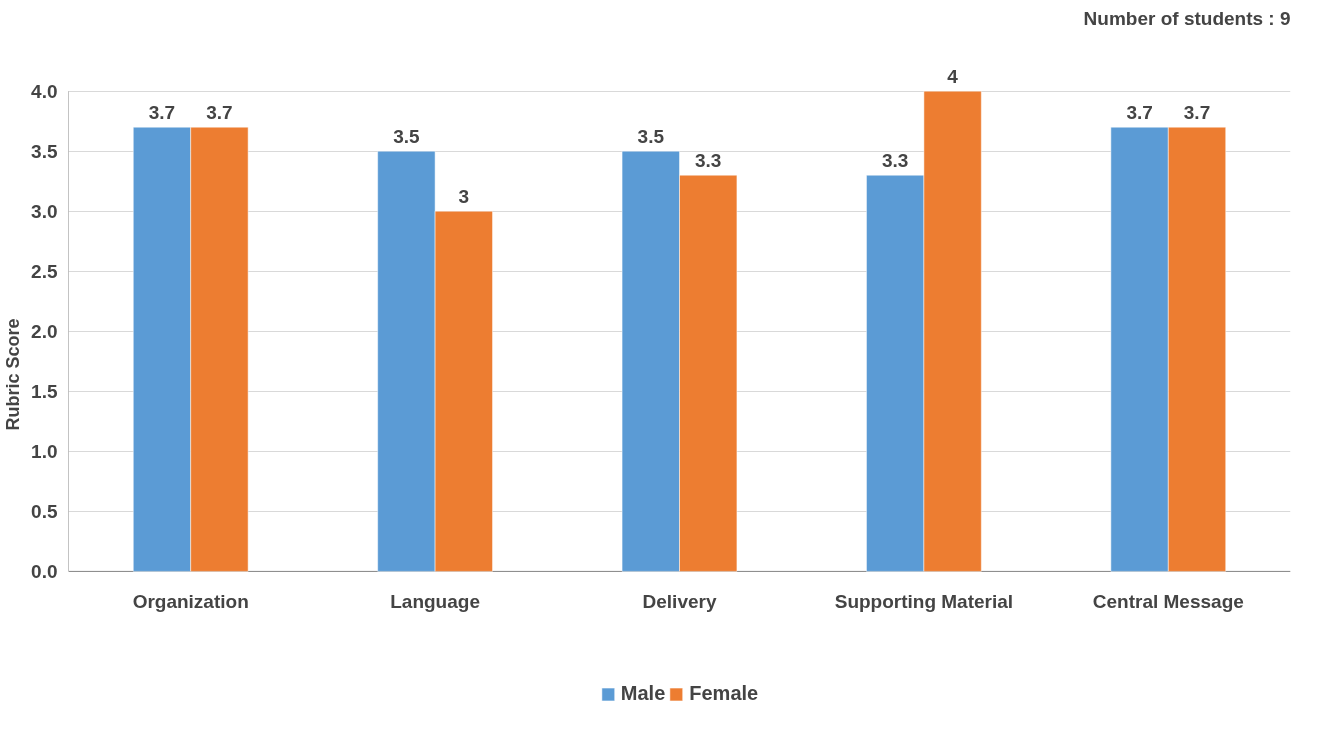 The image size is (1336, 731). Describe the element at coordinates (190, 601) in the screenshot. I see `x-tick-label: Organization` at that location.